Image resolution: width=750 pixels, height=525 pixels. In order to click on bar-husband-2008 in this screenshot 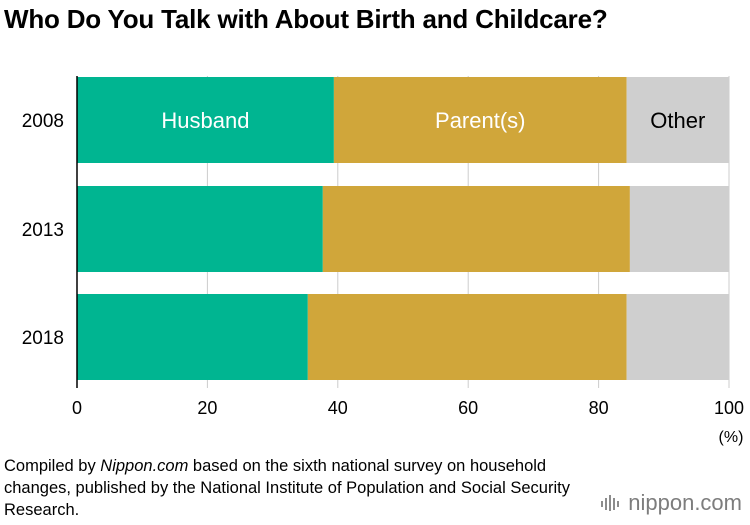, I will do `click(205, 120)`.